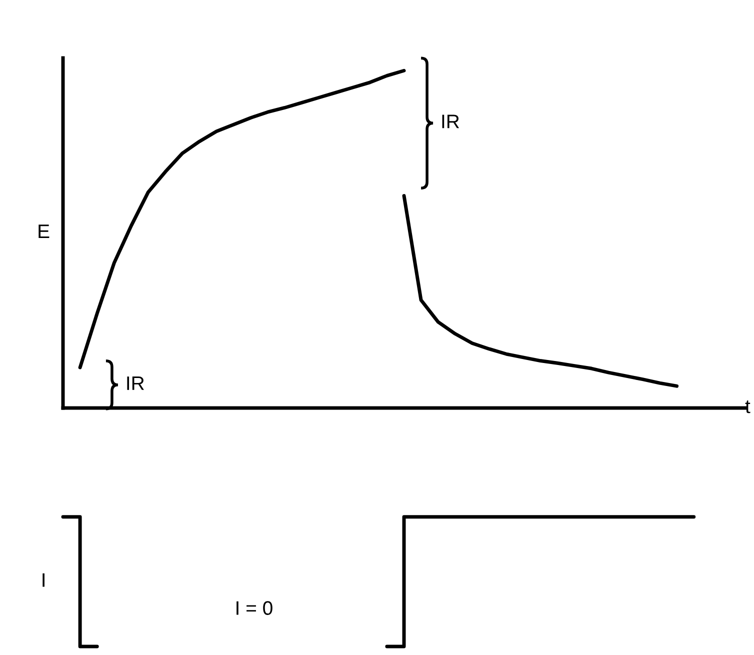 This screenshot has height=655, width=754. Describe the element at coordinates (43, 580) in the screenshot. I see `y-axis-title: I` at that location.